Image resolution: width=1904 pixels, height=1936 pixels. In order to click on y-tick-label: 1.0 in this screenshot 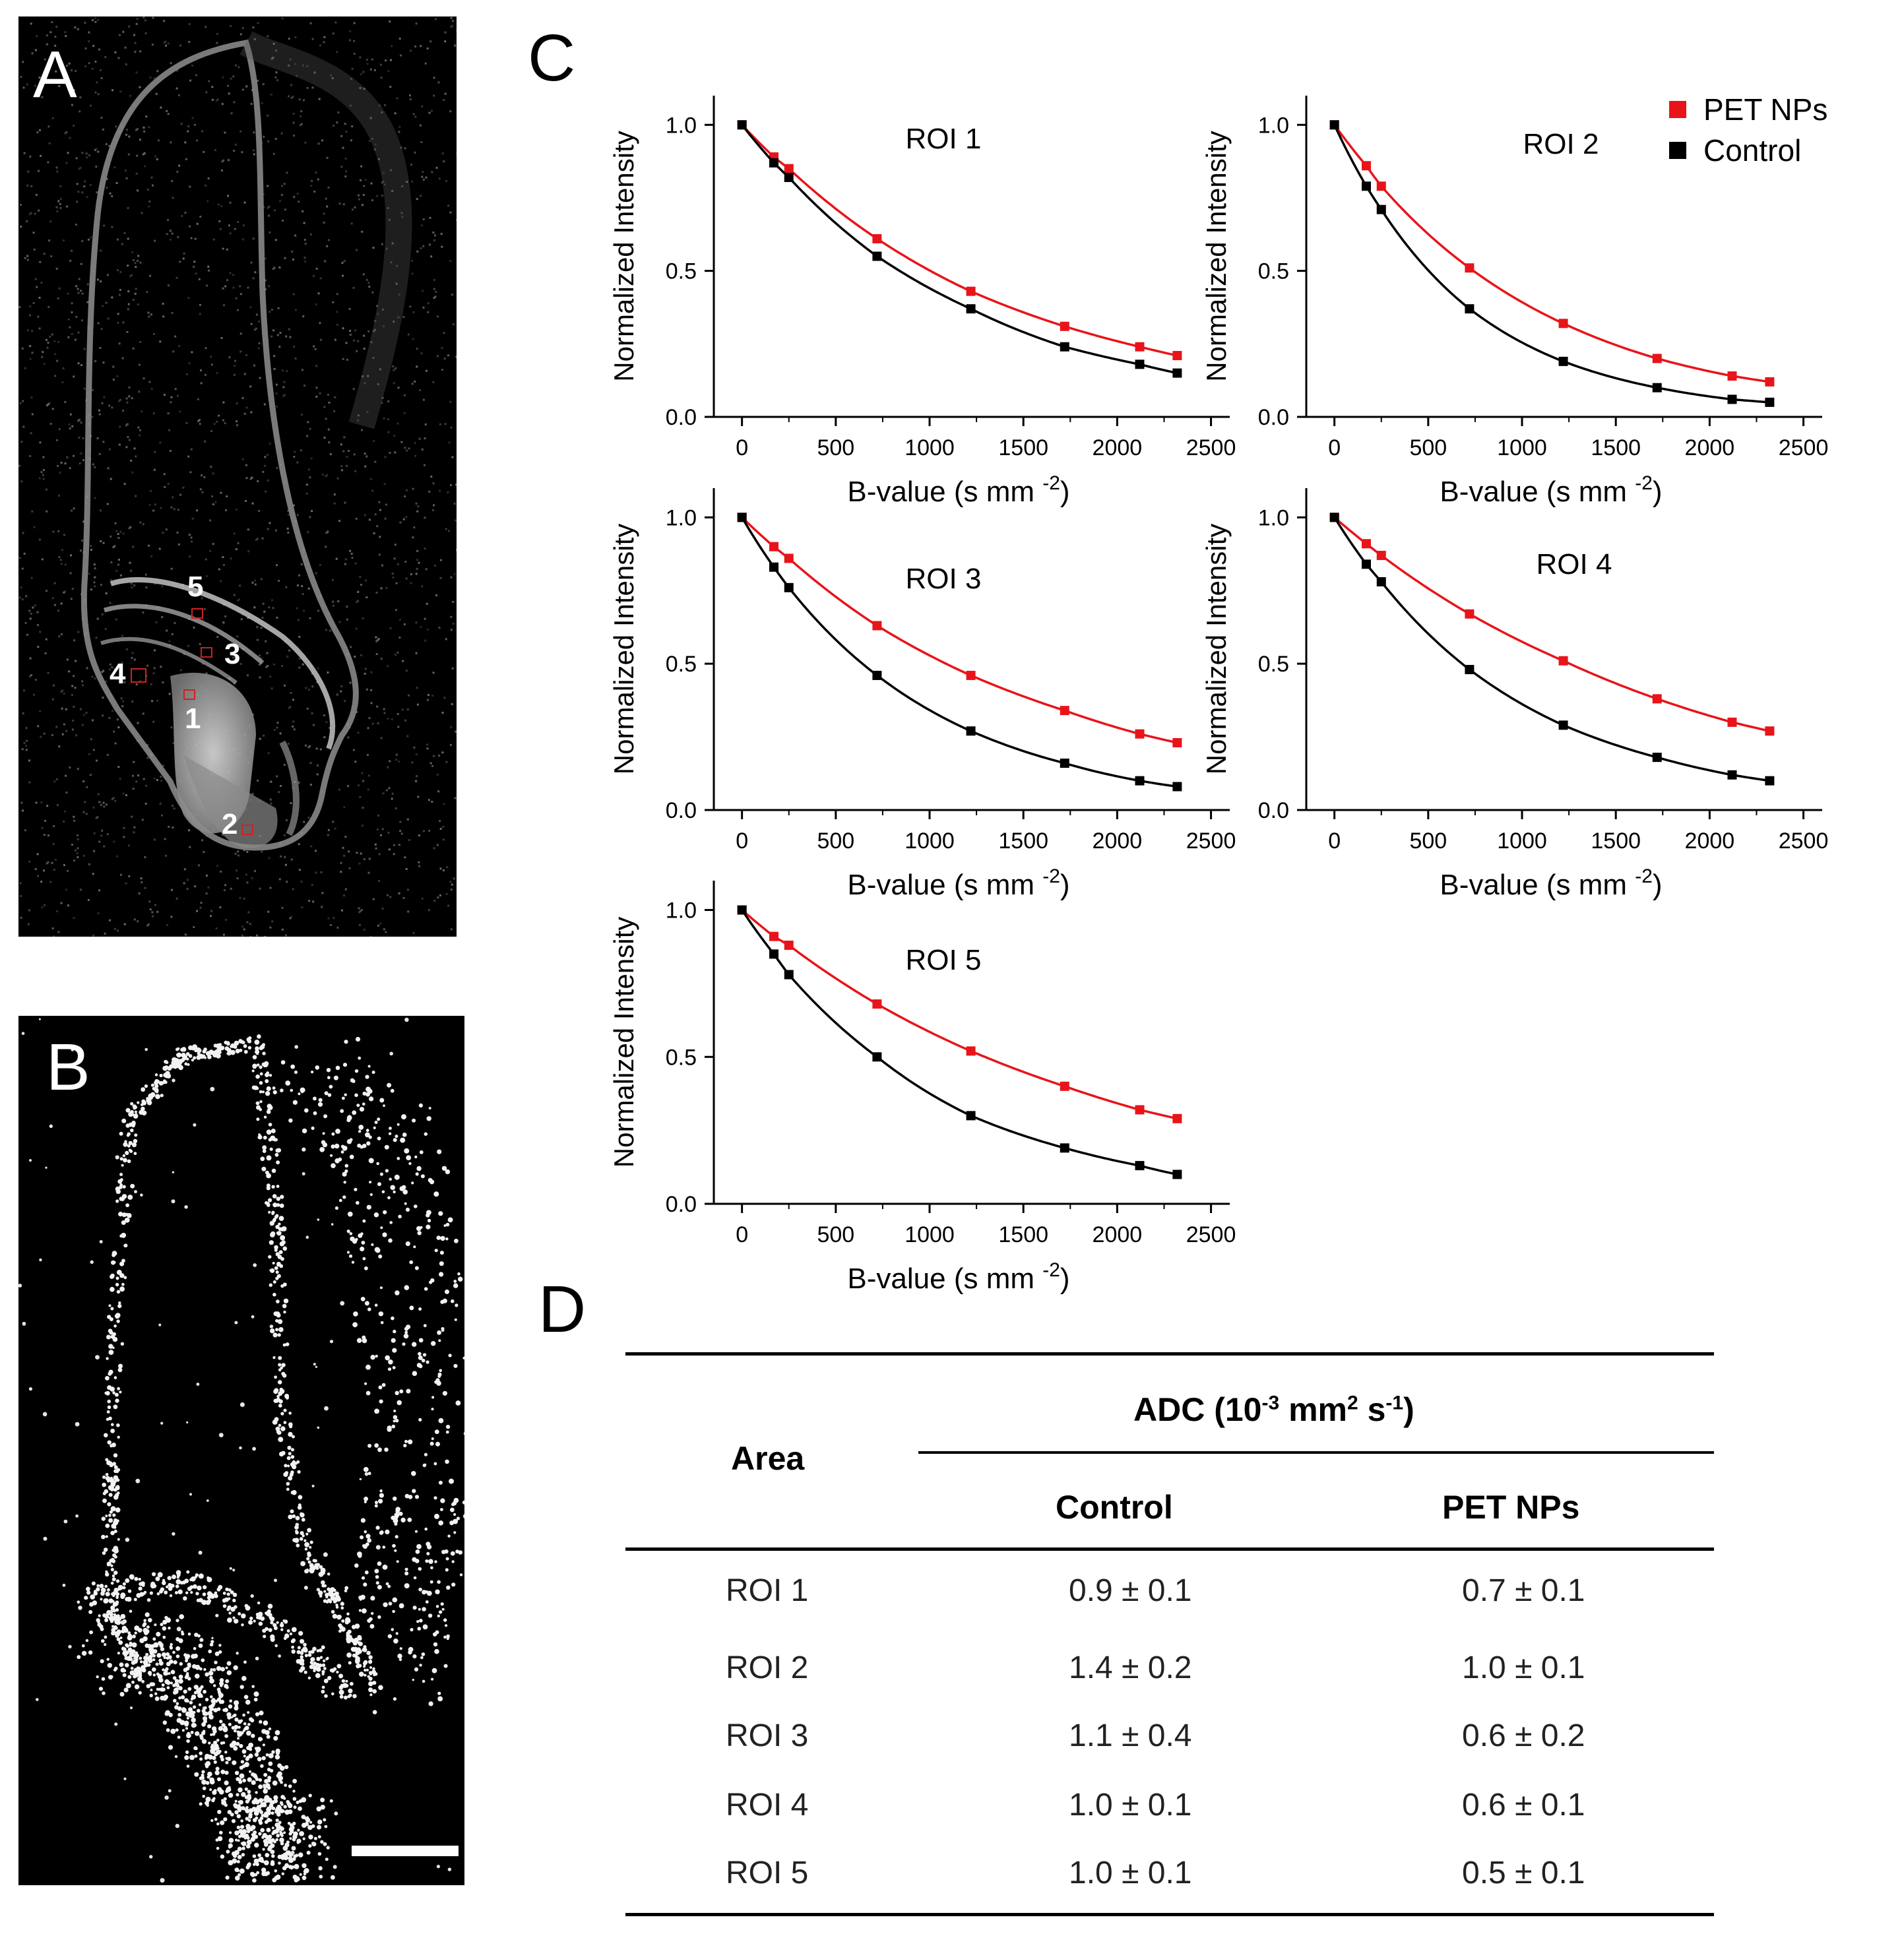, I will do `click(1273, 517)`.